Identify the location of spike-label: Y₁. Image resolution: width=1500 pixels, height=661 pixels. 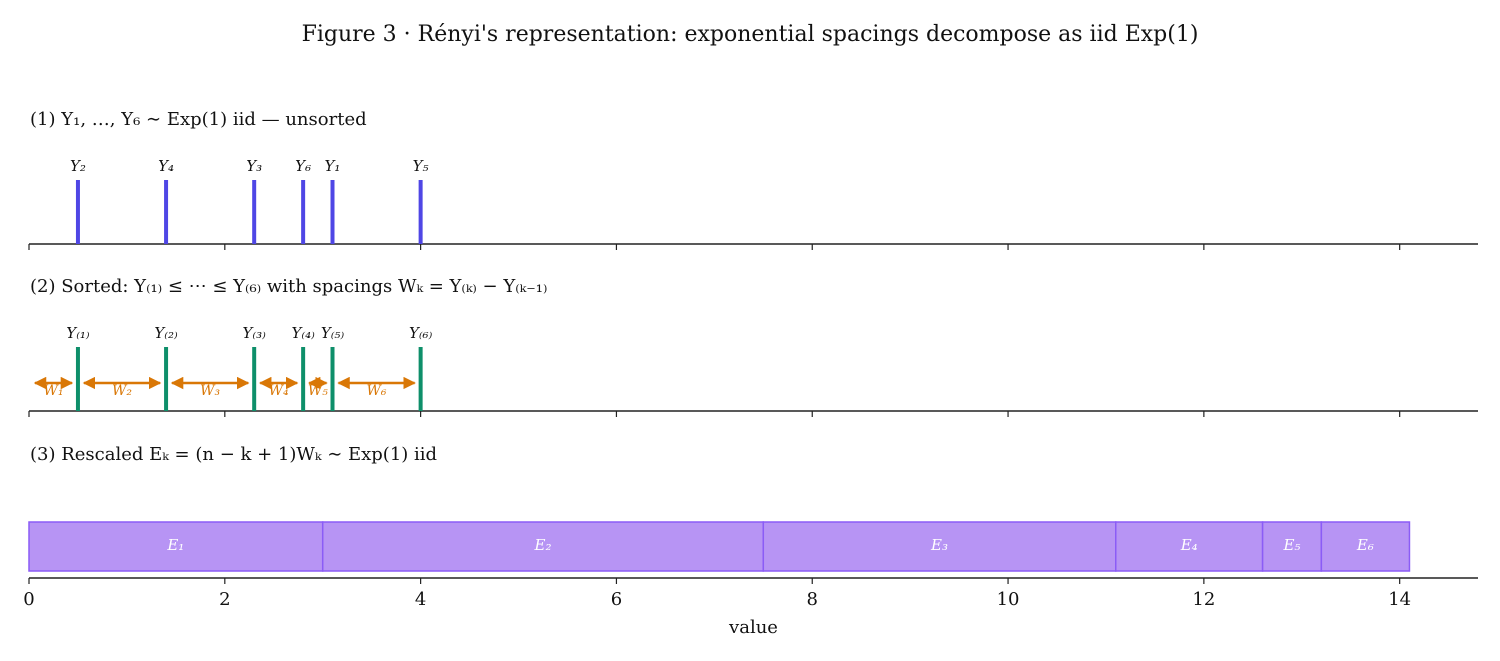
(333, 166).